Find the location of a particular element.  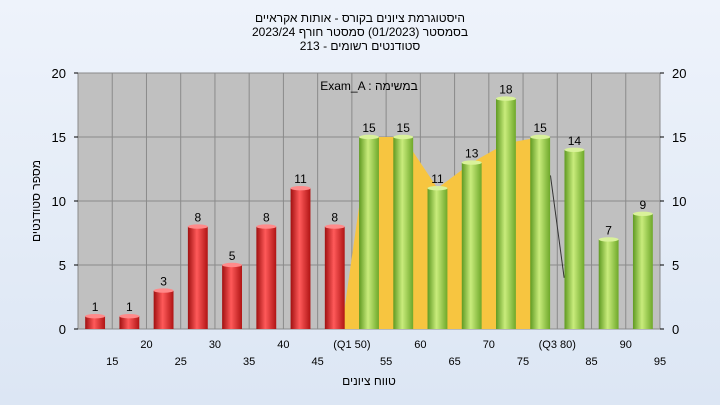

y-tick-label-left: 15 is located at coordinates (59, 137).